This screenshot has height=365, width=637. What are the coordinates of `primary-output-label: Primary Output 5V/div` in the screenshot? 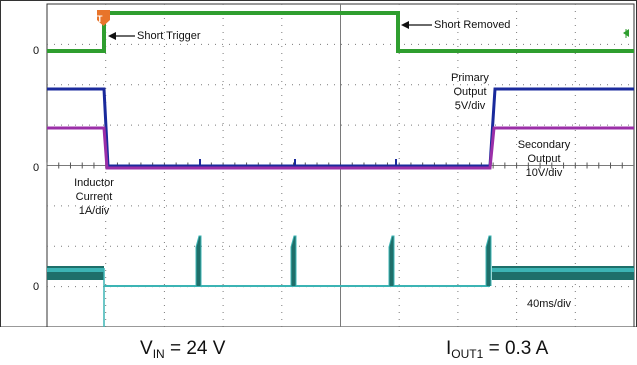 It's located at (470, 92).